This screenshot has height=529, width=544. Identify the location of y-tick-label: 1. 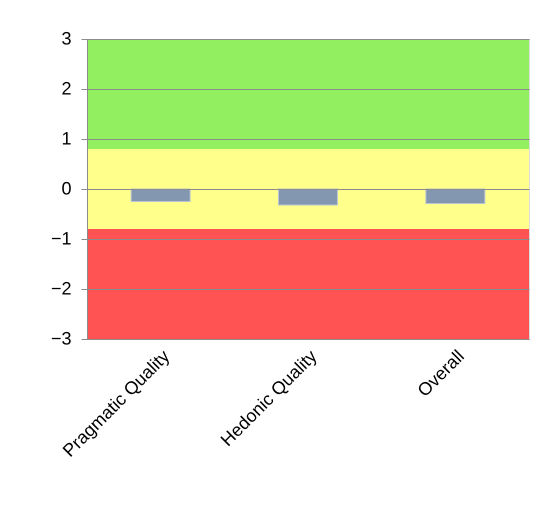
(66, 138).